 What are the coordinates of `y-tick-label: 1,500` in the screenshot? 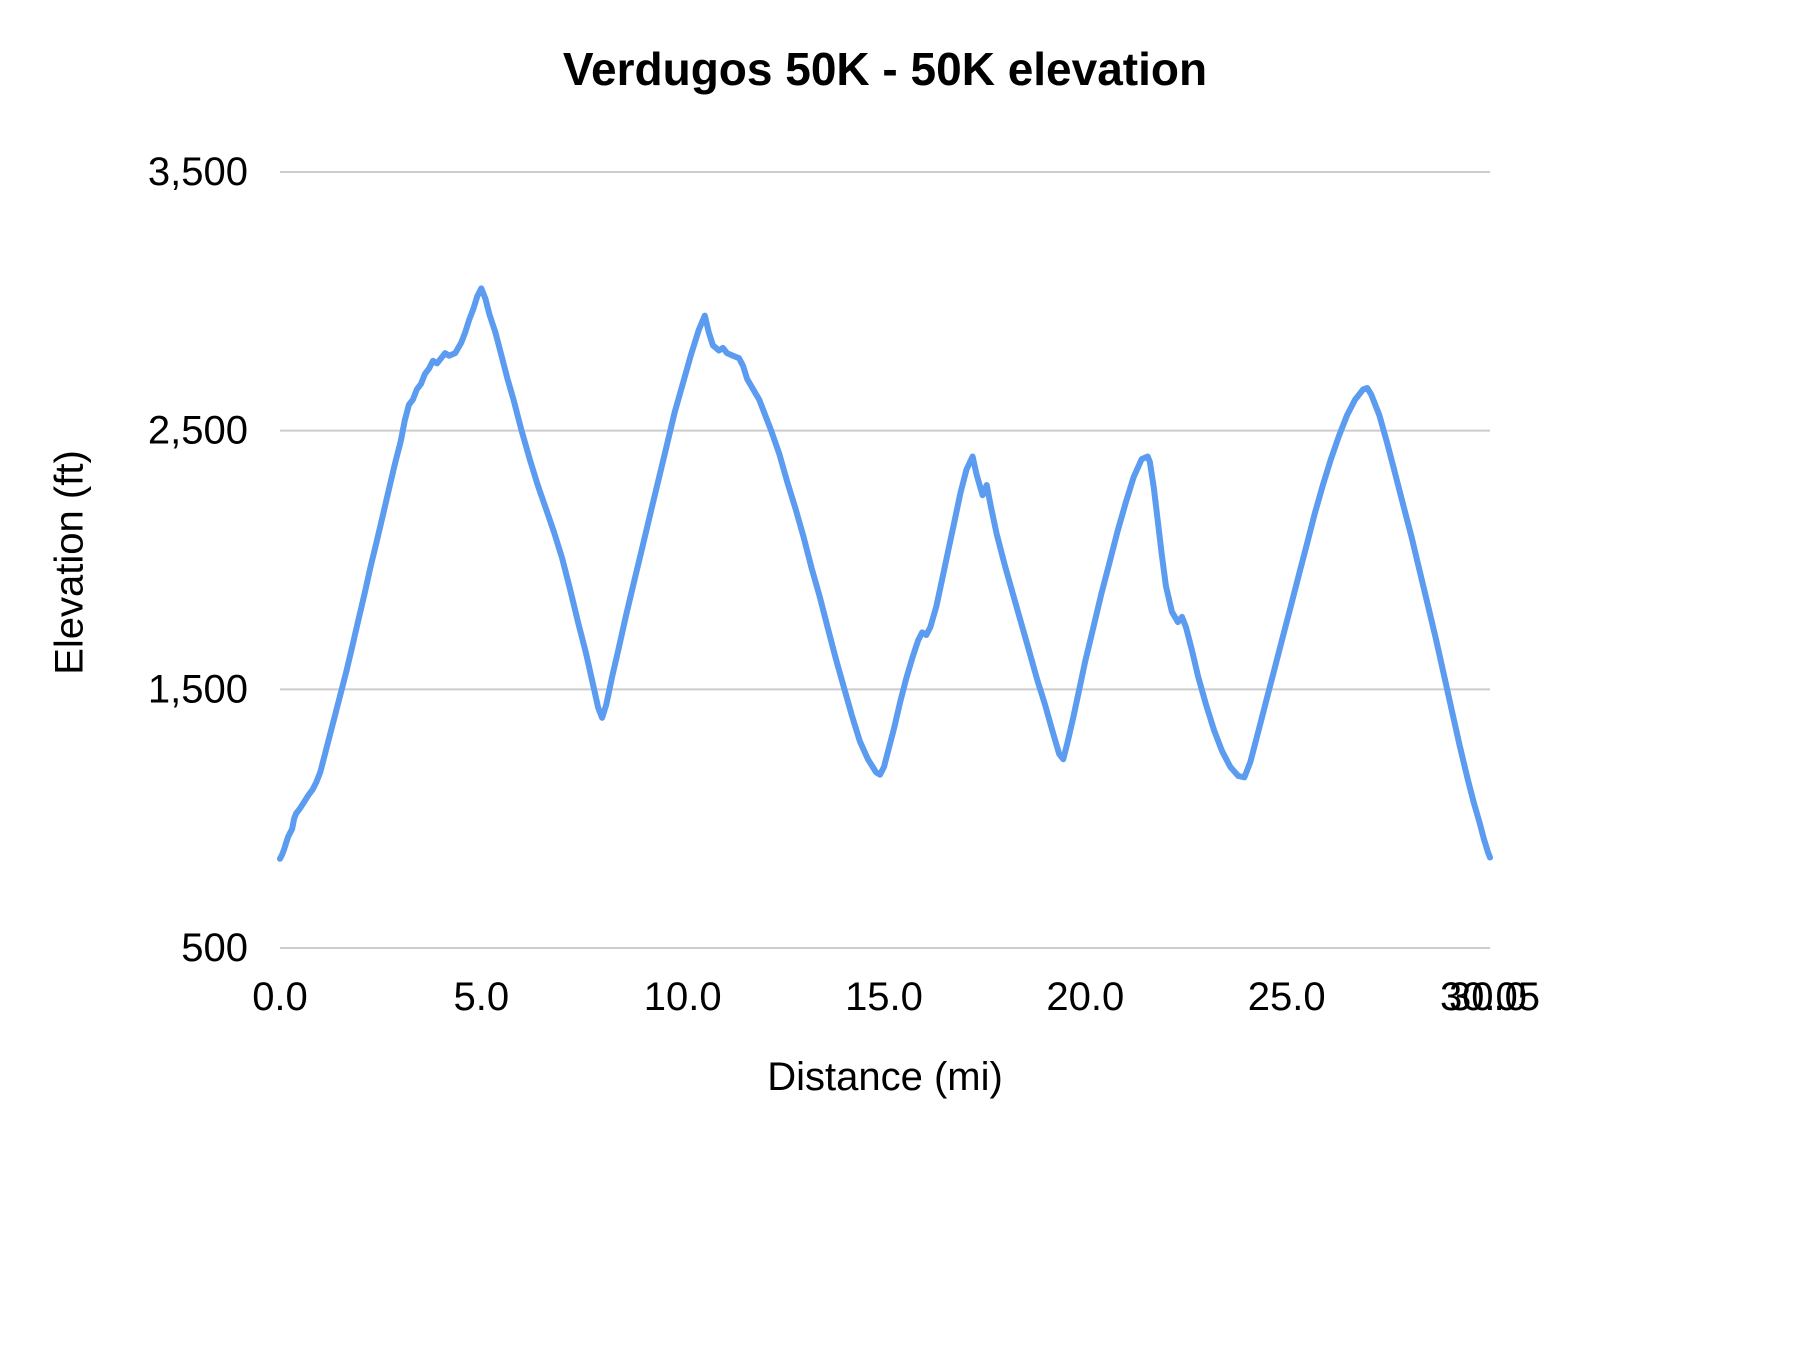 It's located at (198, 689).